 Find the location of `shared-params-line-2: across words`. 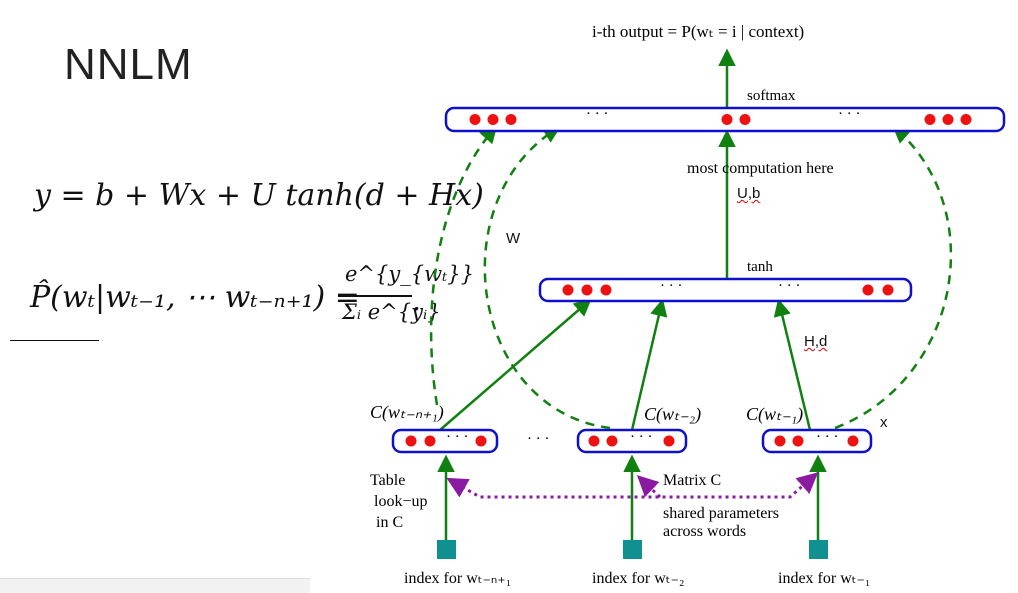

shared-params-line-2: across words is located at coordinates (705, 531).